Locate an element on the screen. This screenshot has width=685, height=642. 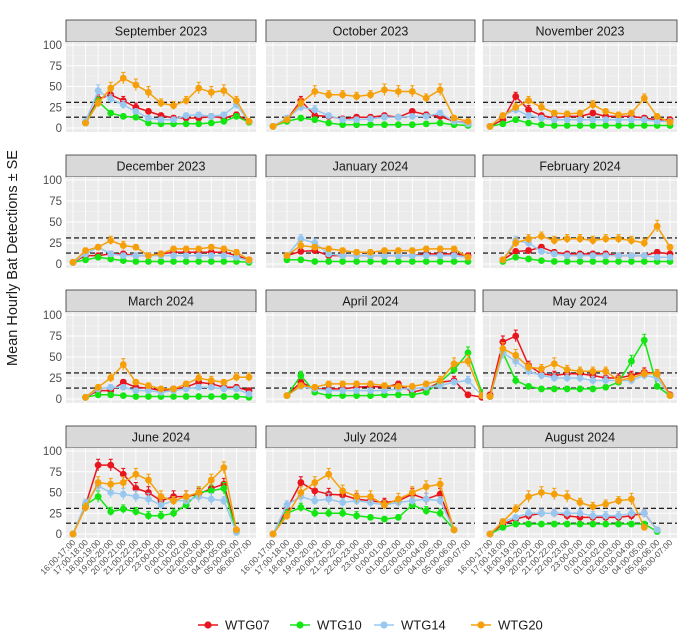
legend-item-wtg14: WTG14 is located at coordinates (410, 625).